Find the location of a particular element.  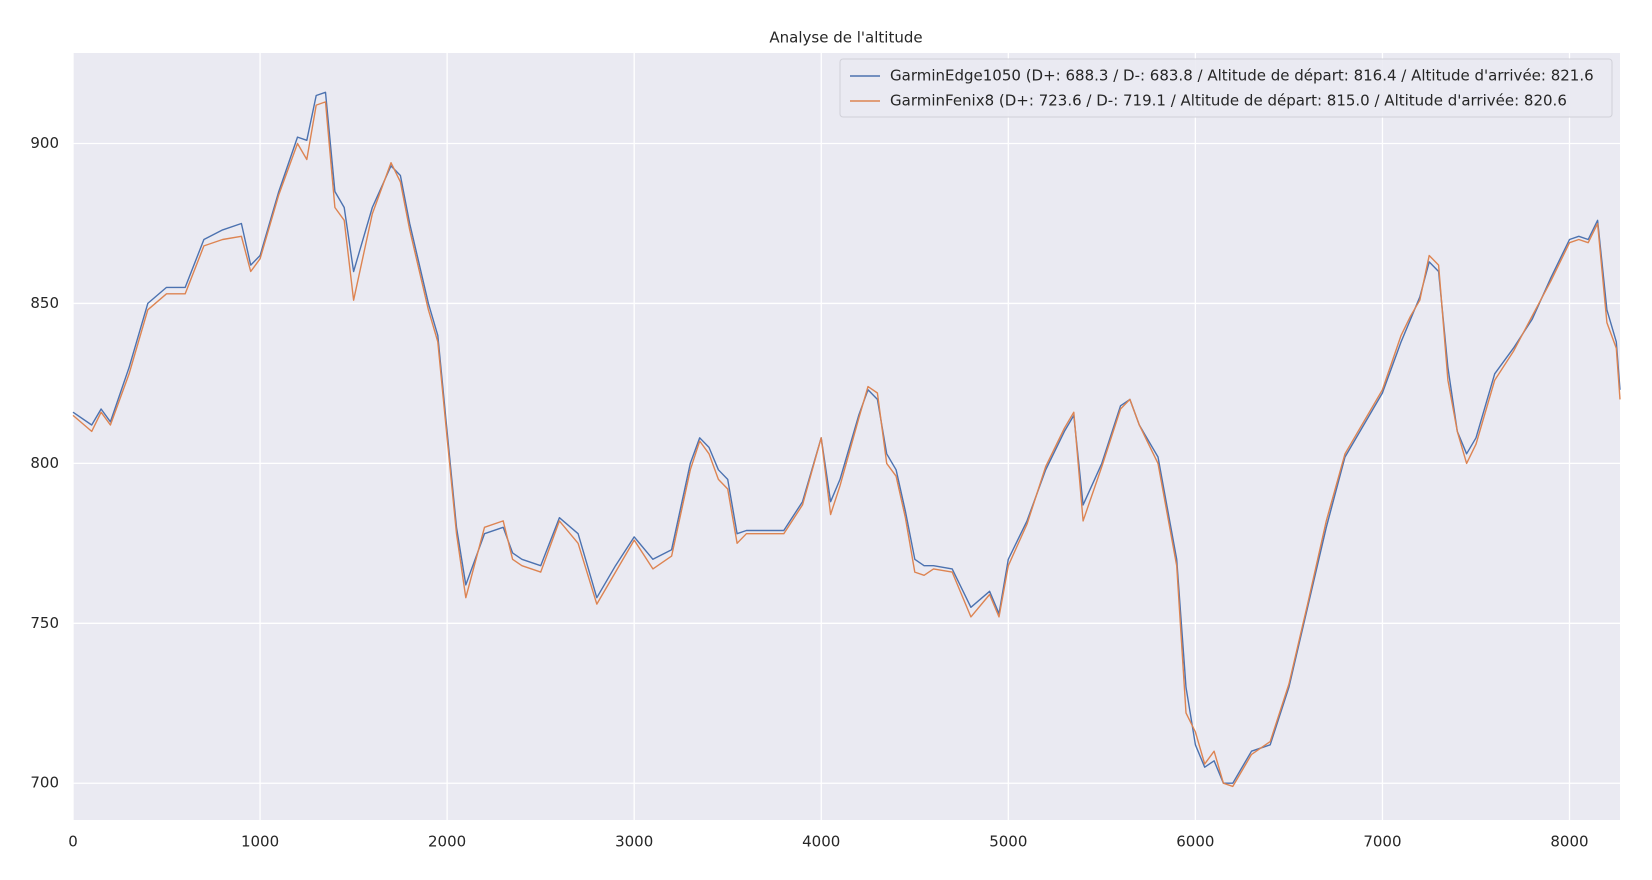

y-tick-label: 900 is located at coordinates (44, 143).